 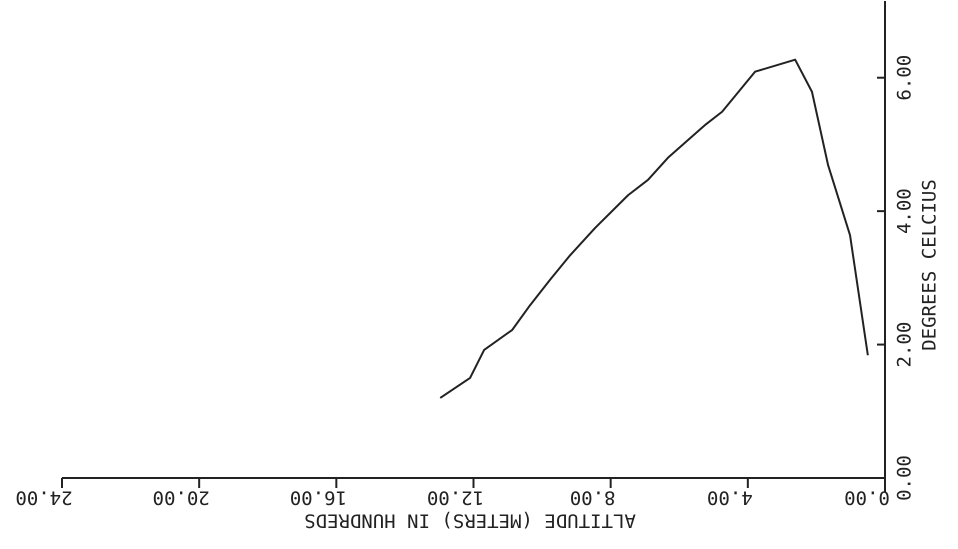 What do you see at coordinates (730, 498) in the screenshot?
I see `x-tick-label: 4.00` at bounding box center [730, 498].